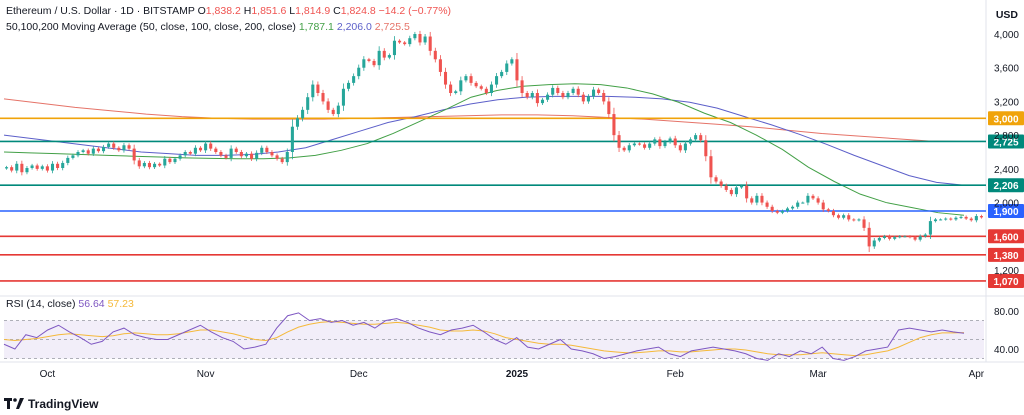  I want to click on time-tick-Mar: Mar, so click(818, 374).